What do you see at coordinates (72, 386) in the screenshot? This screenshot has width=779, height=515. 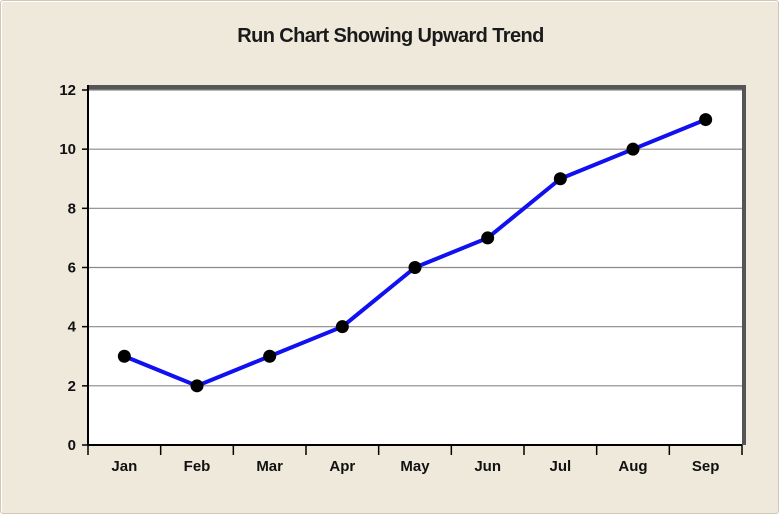 I see `y-tick-label: 2` at bounding box center [72, 386].